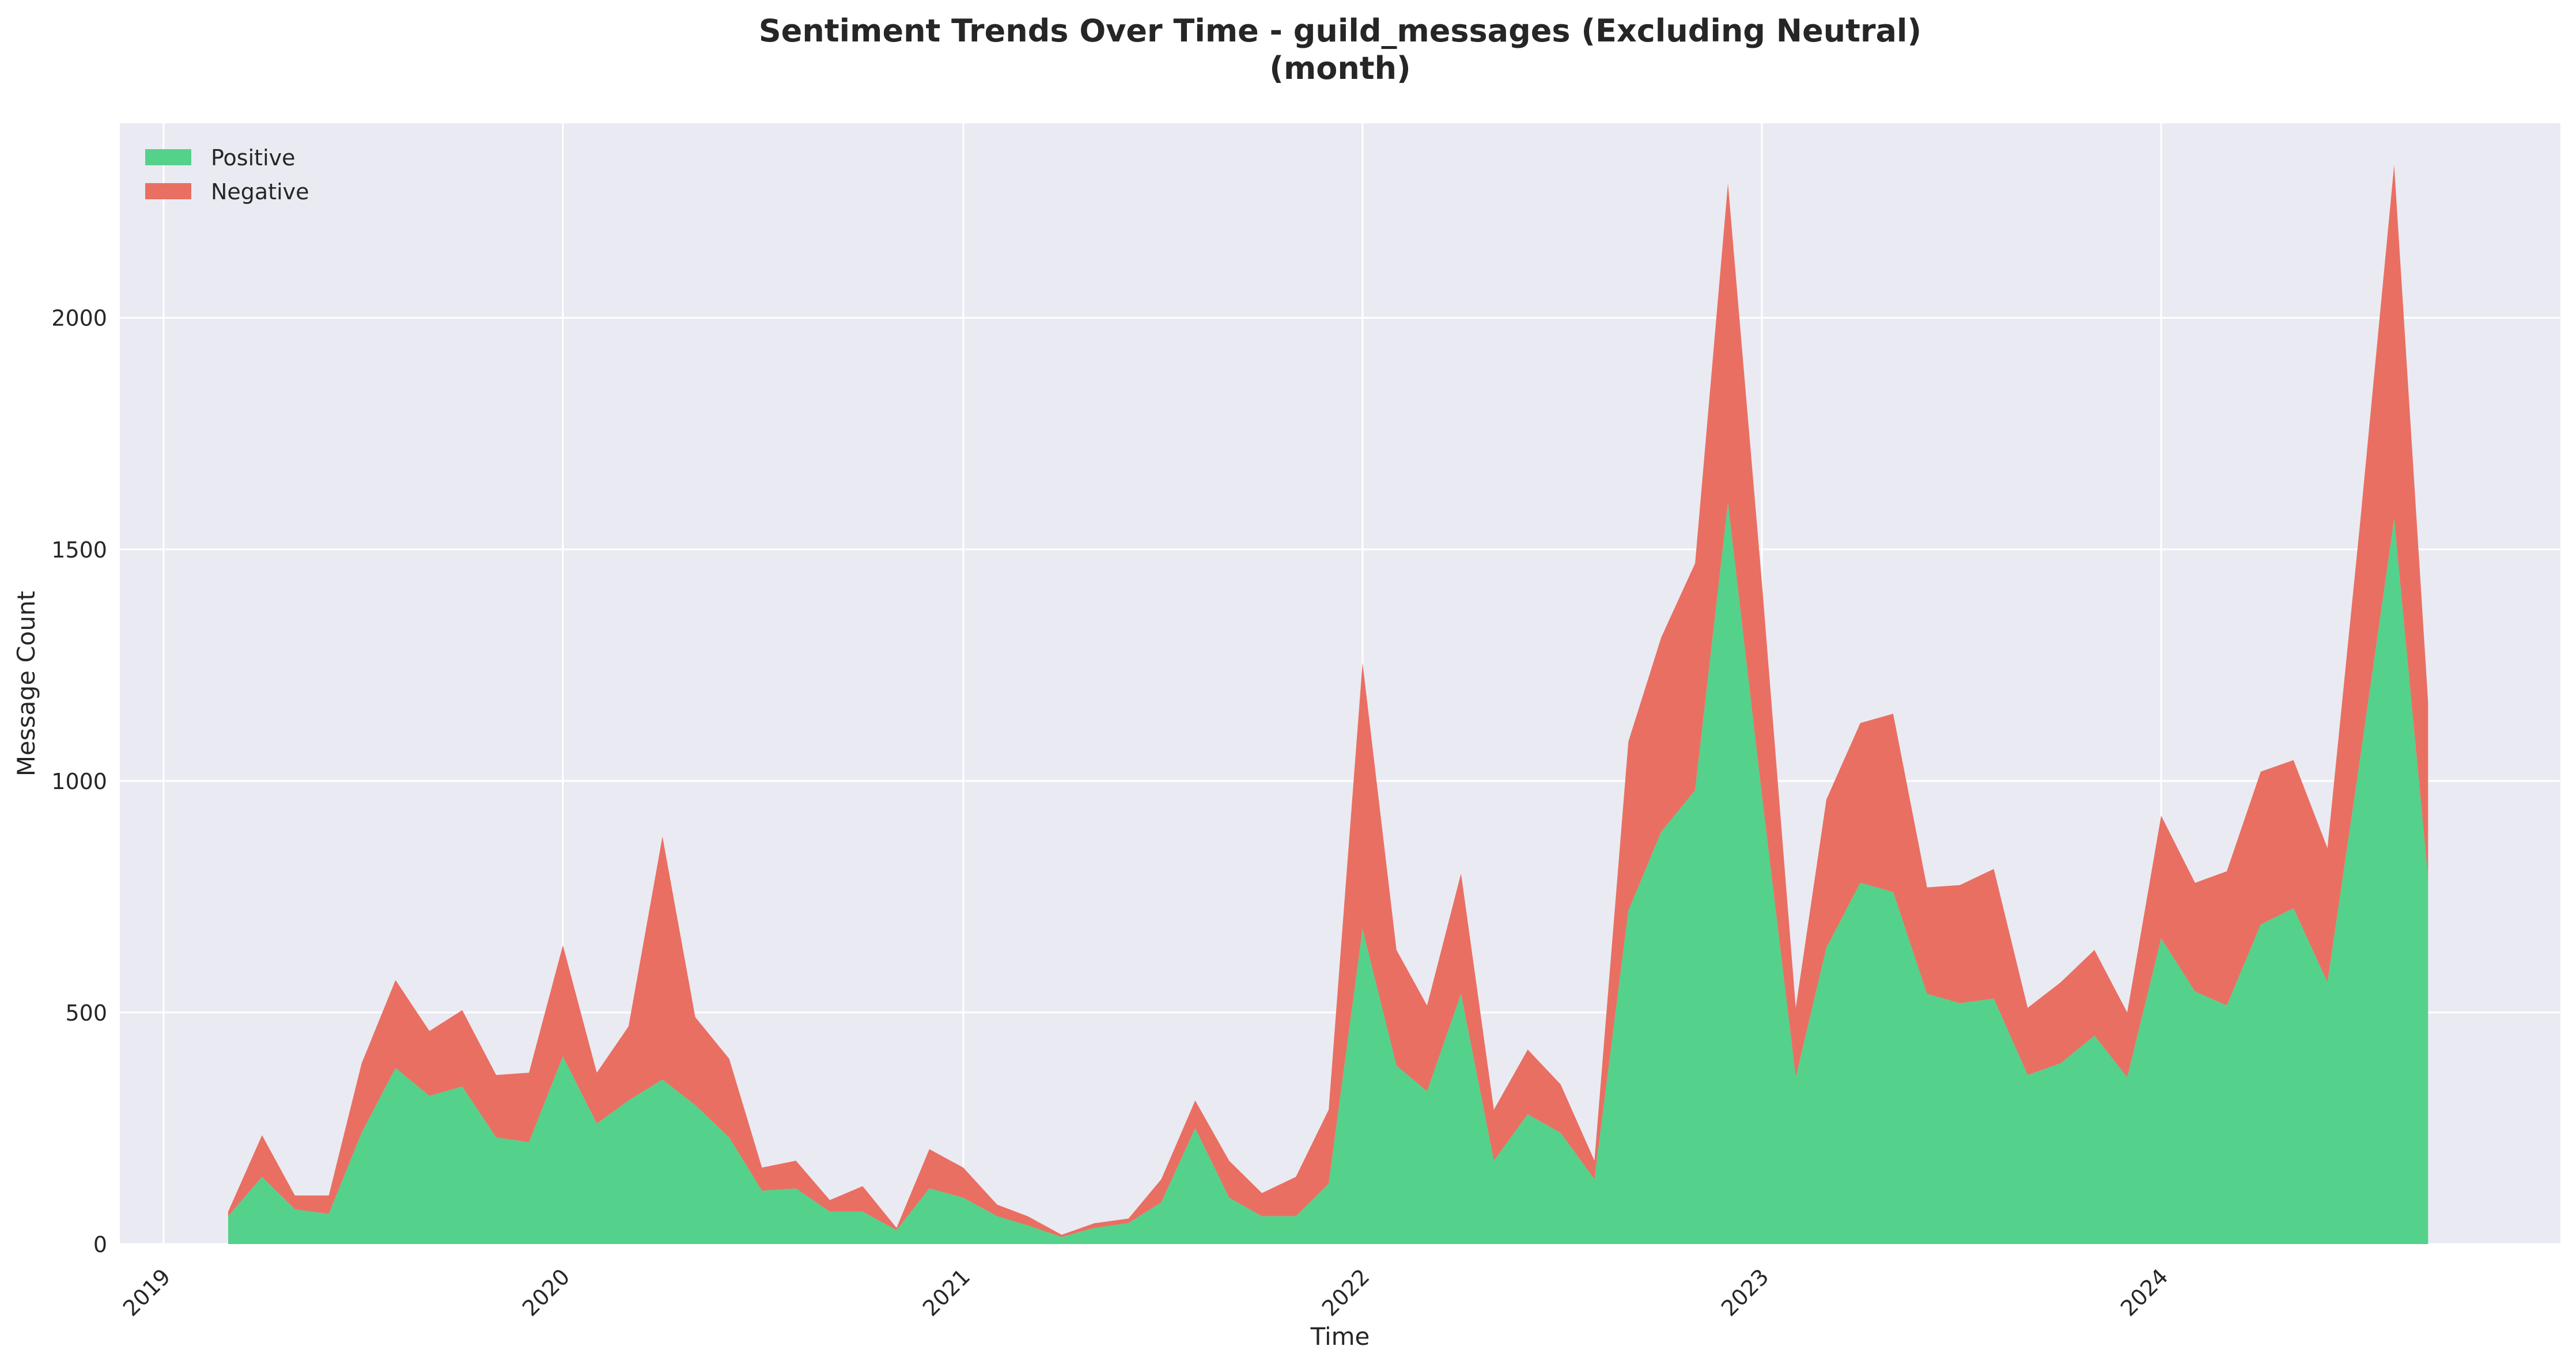 Image resolution: width=2576 pixels, height=1365 pixels. What do you see at coordinates (168, 157) in the screenshot?
I see `legend-swatch-positive` at bounding box center [168, 157].